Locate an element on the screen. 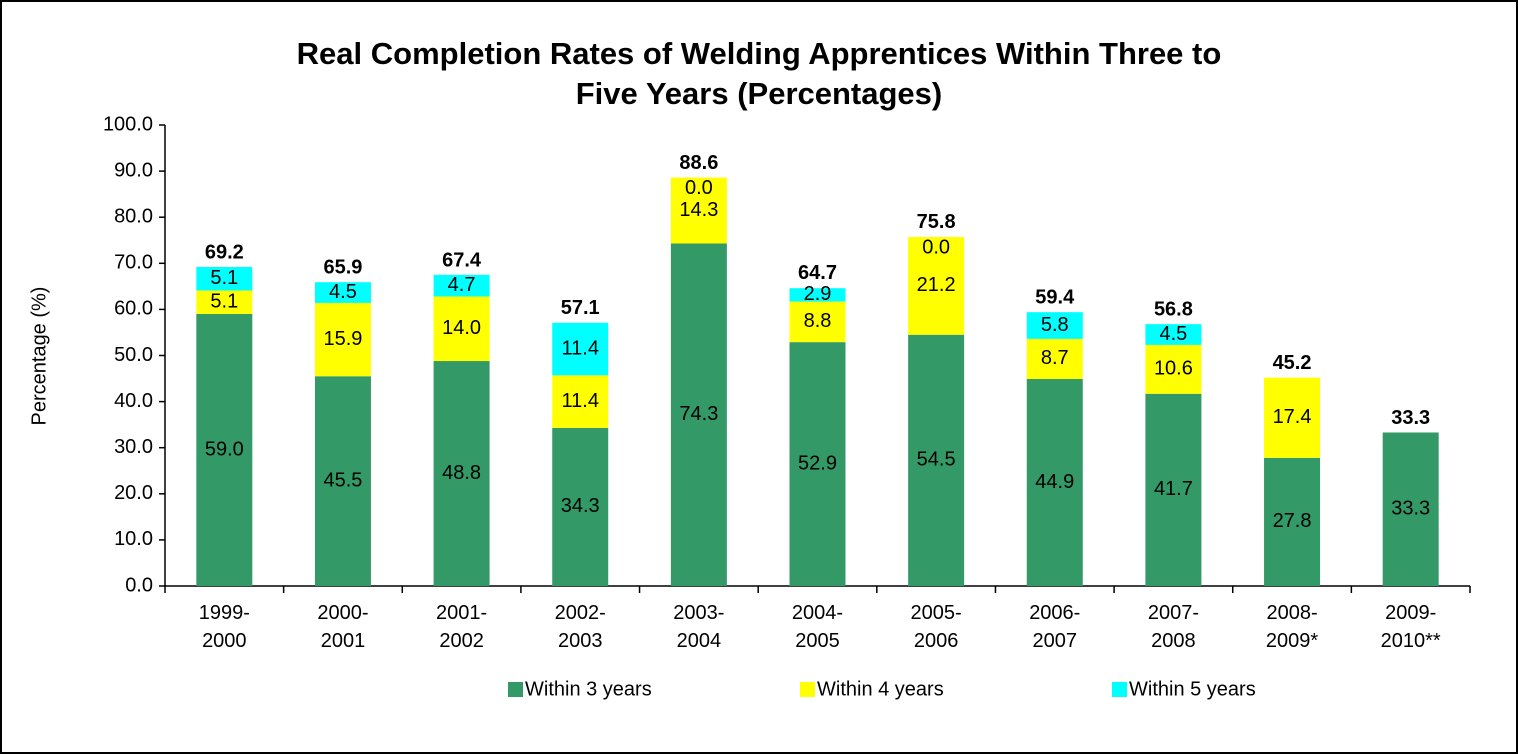  total-label: 59.4 is located at coordinates (1055, 297).